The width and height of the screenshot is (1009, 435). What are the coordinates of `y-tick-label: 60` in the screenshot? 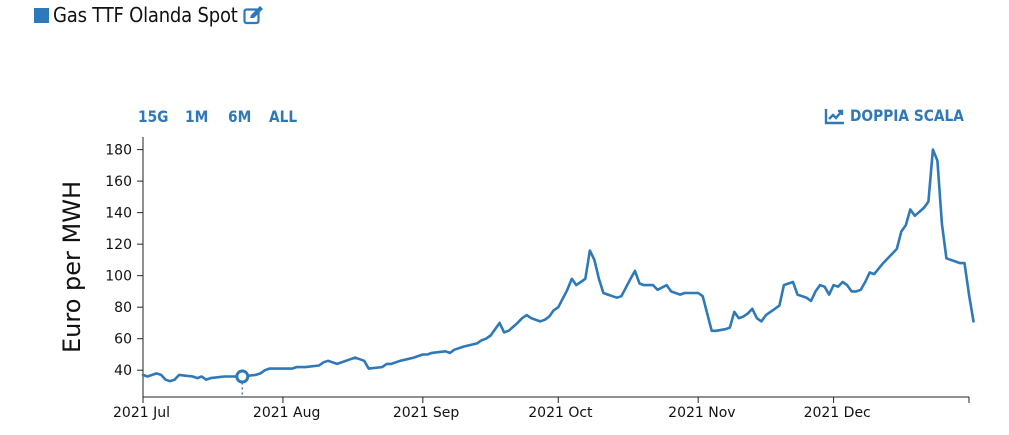 It's located at (123, 340).